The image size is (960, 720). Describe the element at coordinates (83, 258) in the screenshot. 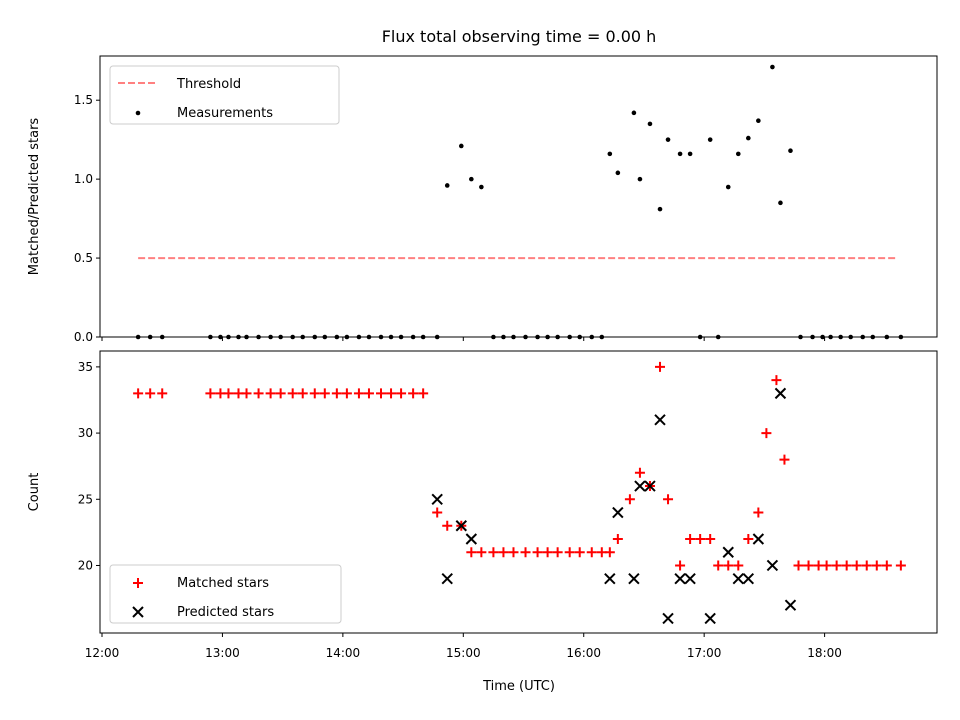

I see `y-tick-label: 0.5` at that location.